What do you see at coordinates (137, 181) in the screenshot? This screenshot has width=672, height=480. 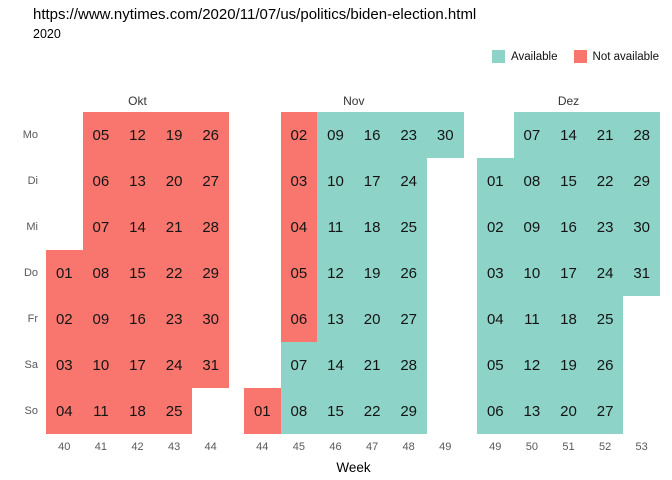 I see `calendar-row-okt-di: 06 13 20 27` at bounding box center [137, 181].